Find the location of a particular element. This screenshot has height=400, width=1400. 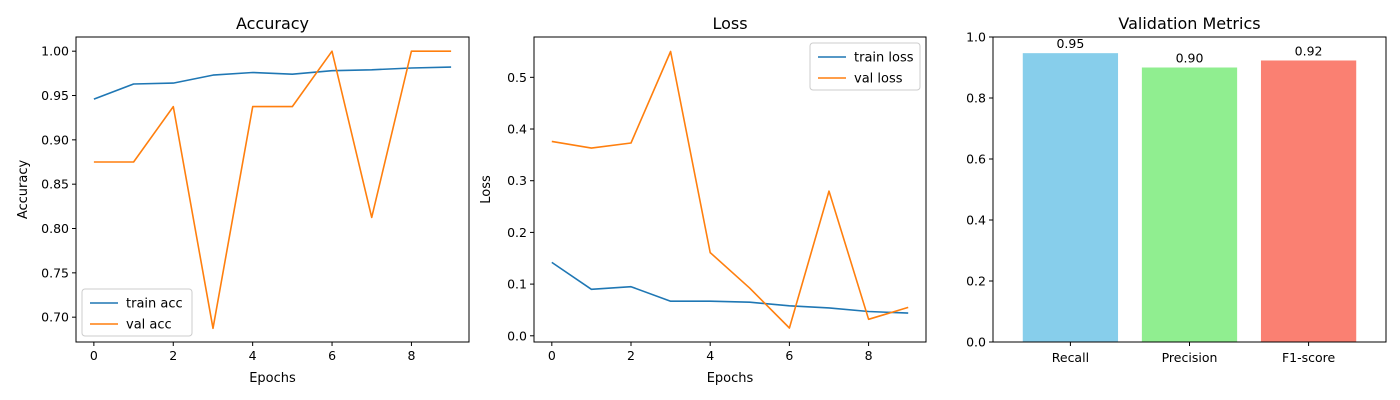

bar-recall is located at coordinates (1070, 197).